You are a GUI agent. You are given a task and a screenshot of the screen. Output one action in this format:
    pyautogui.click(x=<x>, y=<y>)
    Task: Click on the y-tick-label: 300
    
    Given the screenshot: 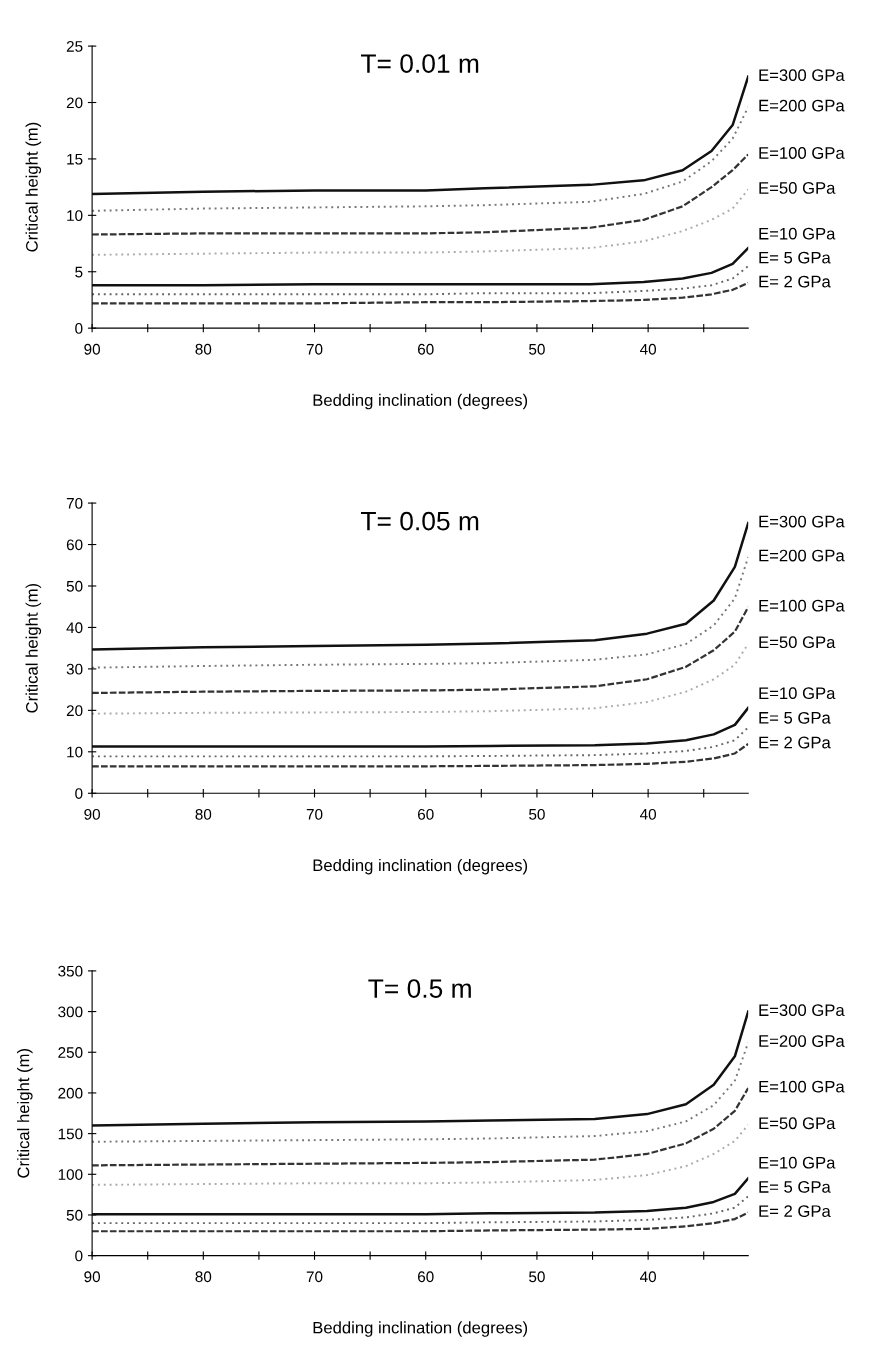 What is the action you would take?
    pyautogui.click(x=70, y=1012)
    